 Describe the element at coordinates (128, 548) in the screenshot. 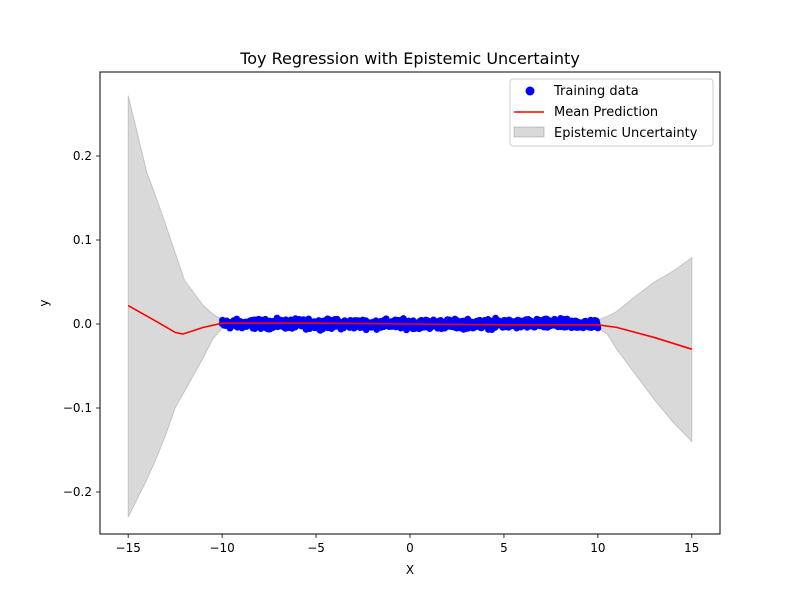

I see `x-tick-label: −15` at that location.